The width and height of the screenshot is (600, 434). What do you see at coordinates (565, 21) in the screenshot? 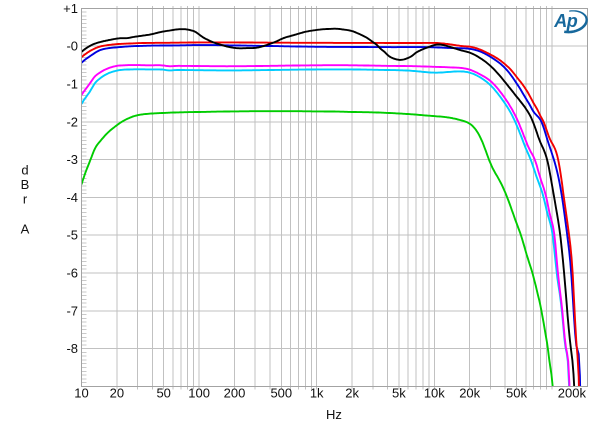
I see `svg-text: Ap` at bounding box center [565, 21].